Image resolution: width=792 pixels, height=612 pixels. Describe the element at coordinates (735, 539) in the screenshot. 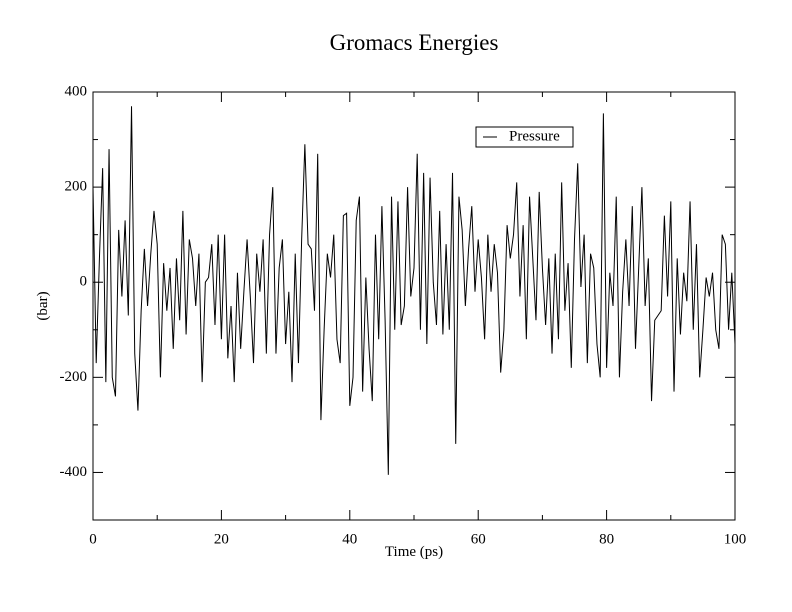

I see `x-tick-label: 100` at that location.